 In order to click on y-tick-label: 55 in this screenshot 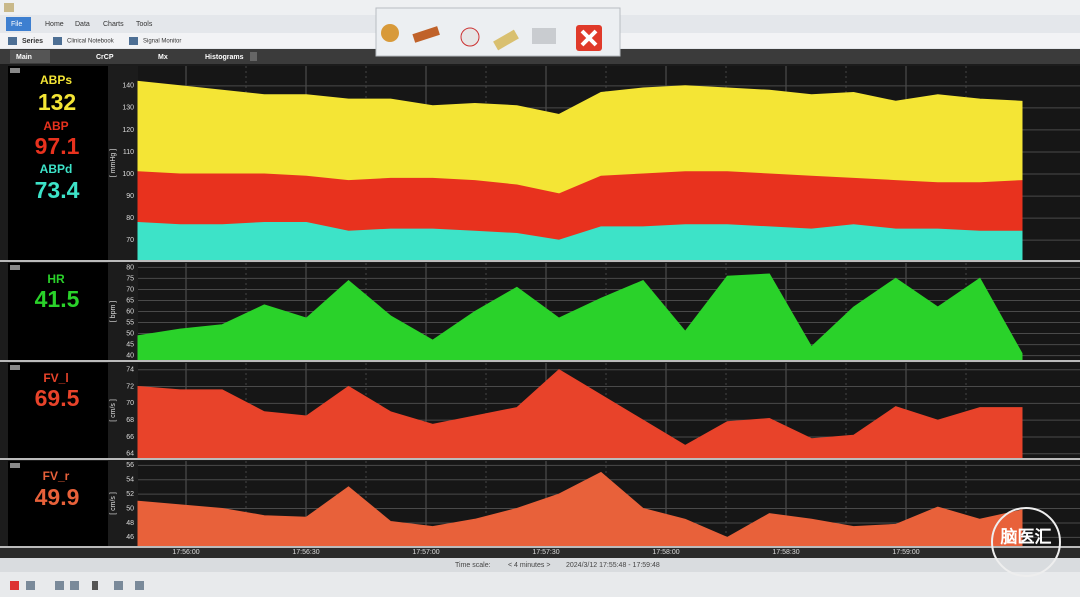, I will do `click(130, 322)`.